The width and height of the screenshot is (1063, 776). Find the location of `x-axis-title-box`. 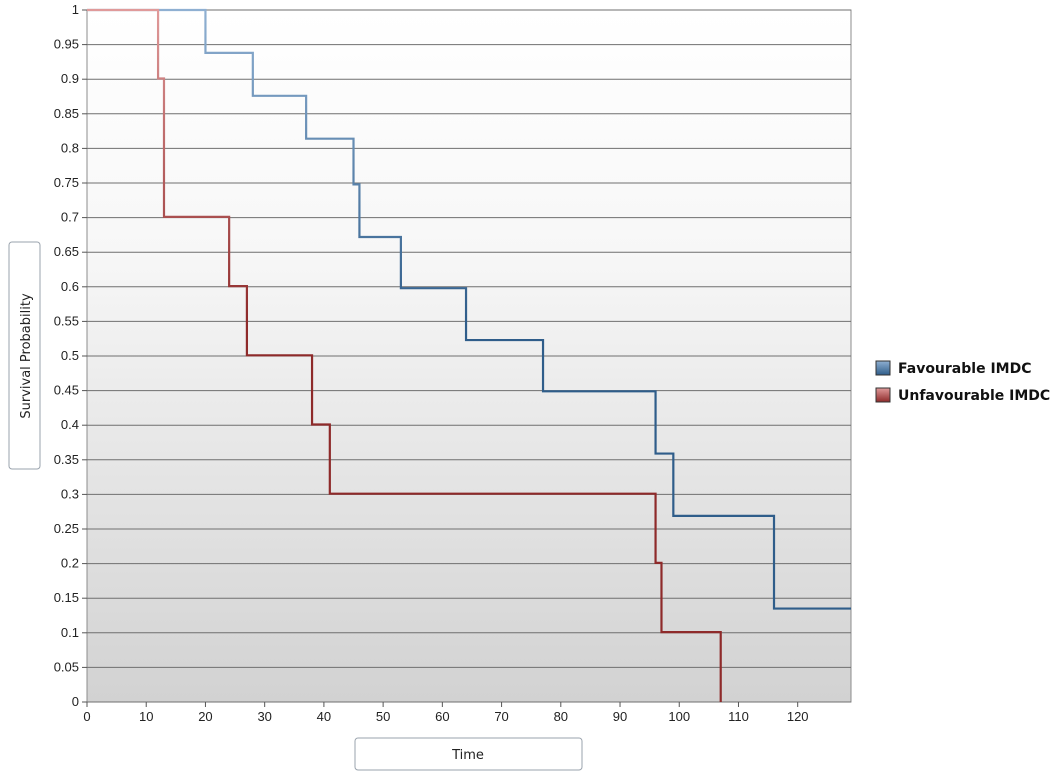

x-axis-title-box is located at coordinates (468, 754).